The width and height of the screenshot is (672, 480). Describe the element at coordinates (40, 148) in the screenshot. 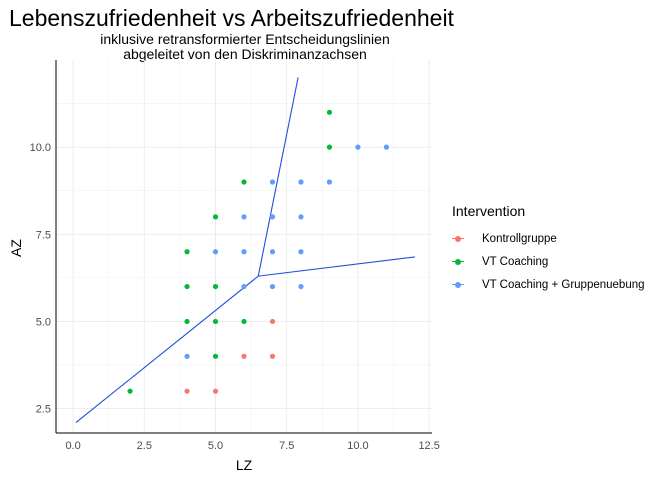

I see `y-tick-label: 10.0` at that location.